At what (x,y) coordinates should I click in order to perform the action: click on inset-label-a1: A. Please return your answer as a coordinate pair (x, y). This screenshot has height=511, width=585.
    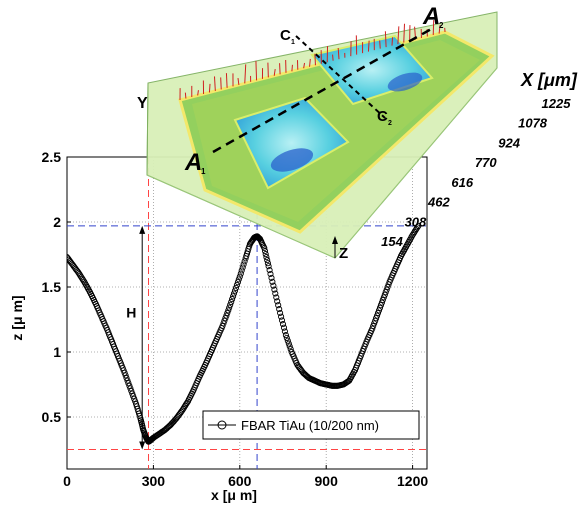
    Looking at the image, I should click on (193, 162).